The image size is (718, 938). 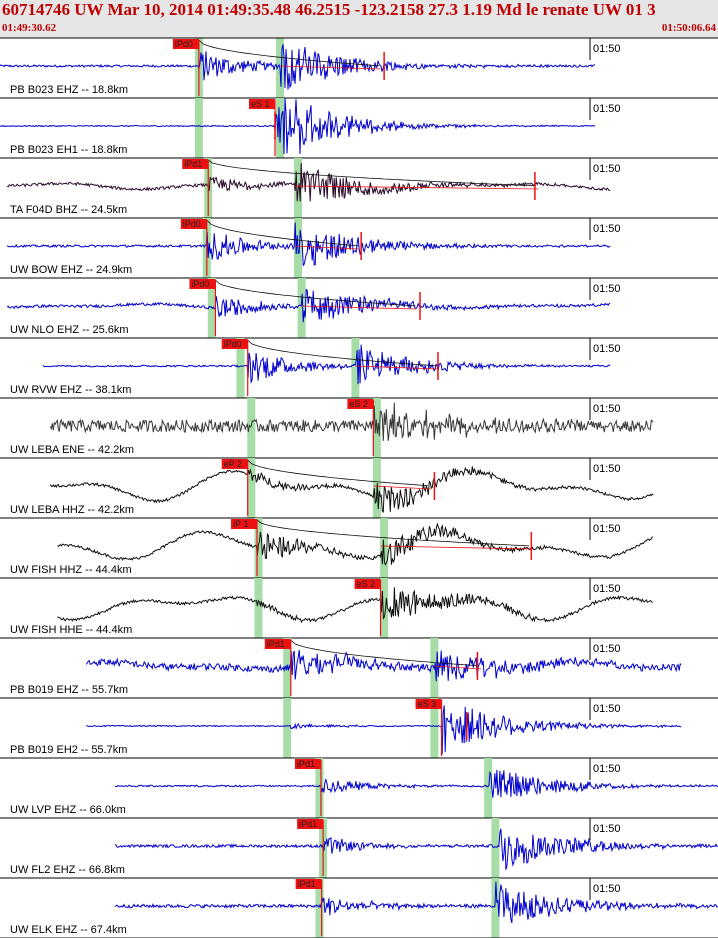 I want to click on station-label: PB B019 EHZ -- 55.7km, so click(x=69, y=690).